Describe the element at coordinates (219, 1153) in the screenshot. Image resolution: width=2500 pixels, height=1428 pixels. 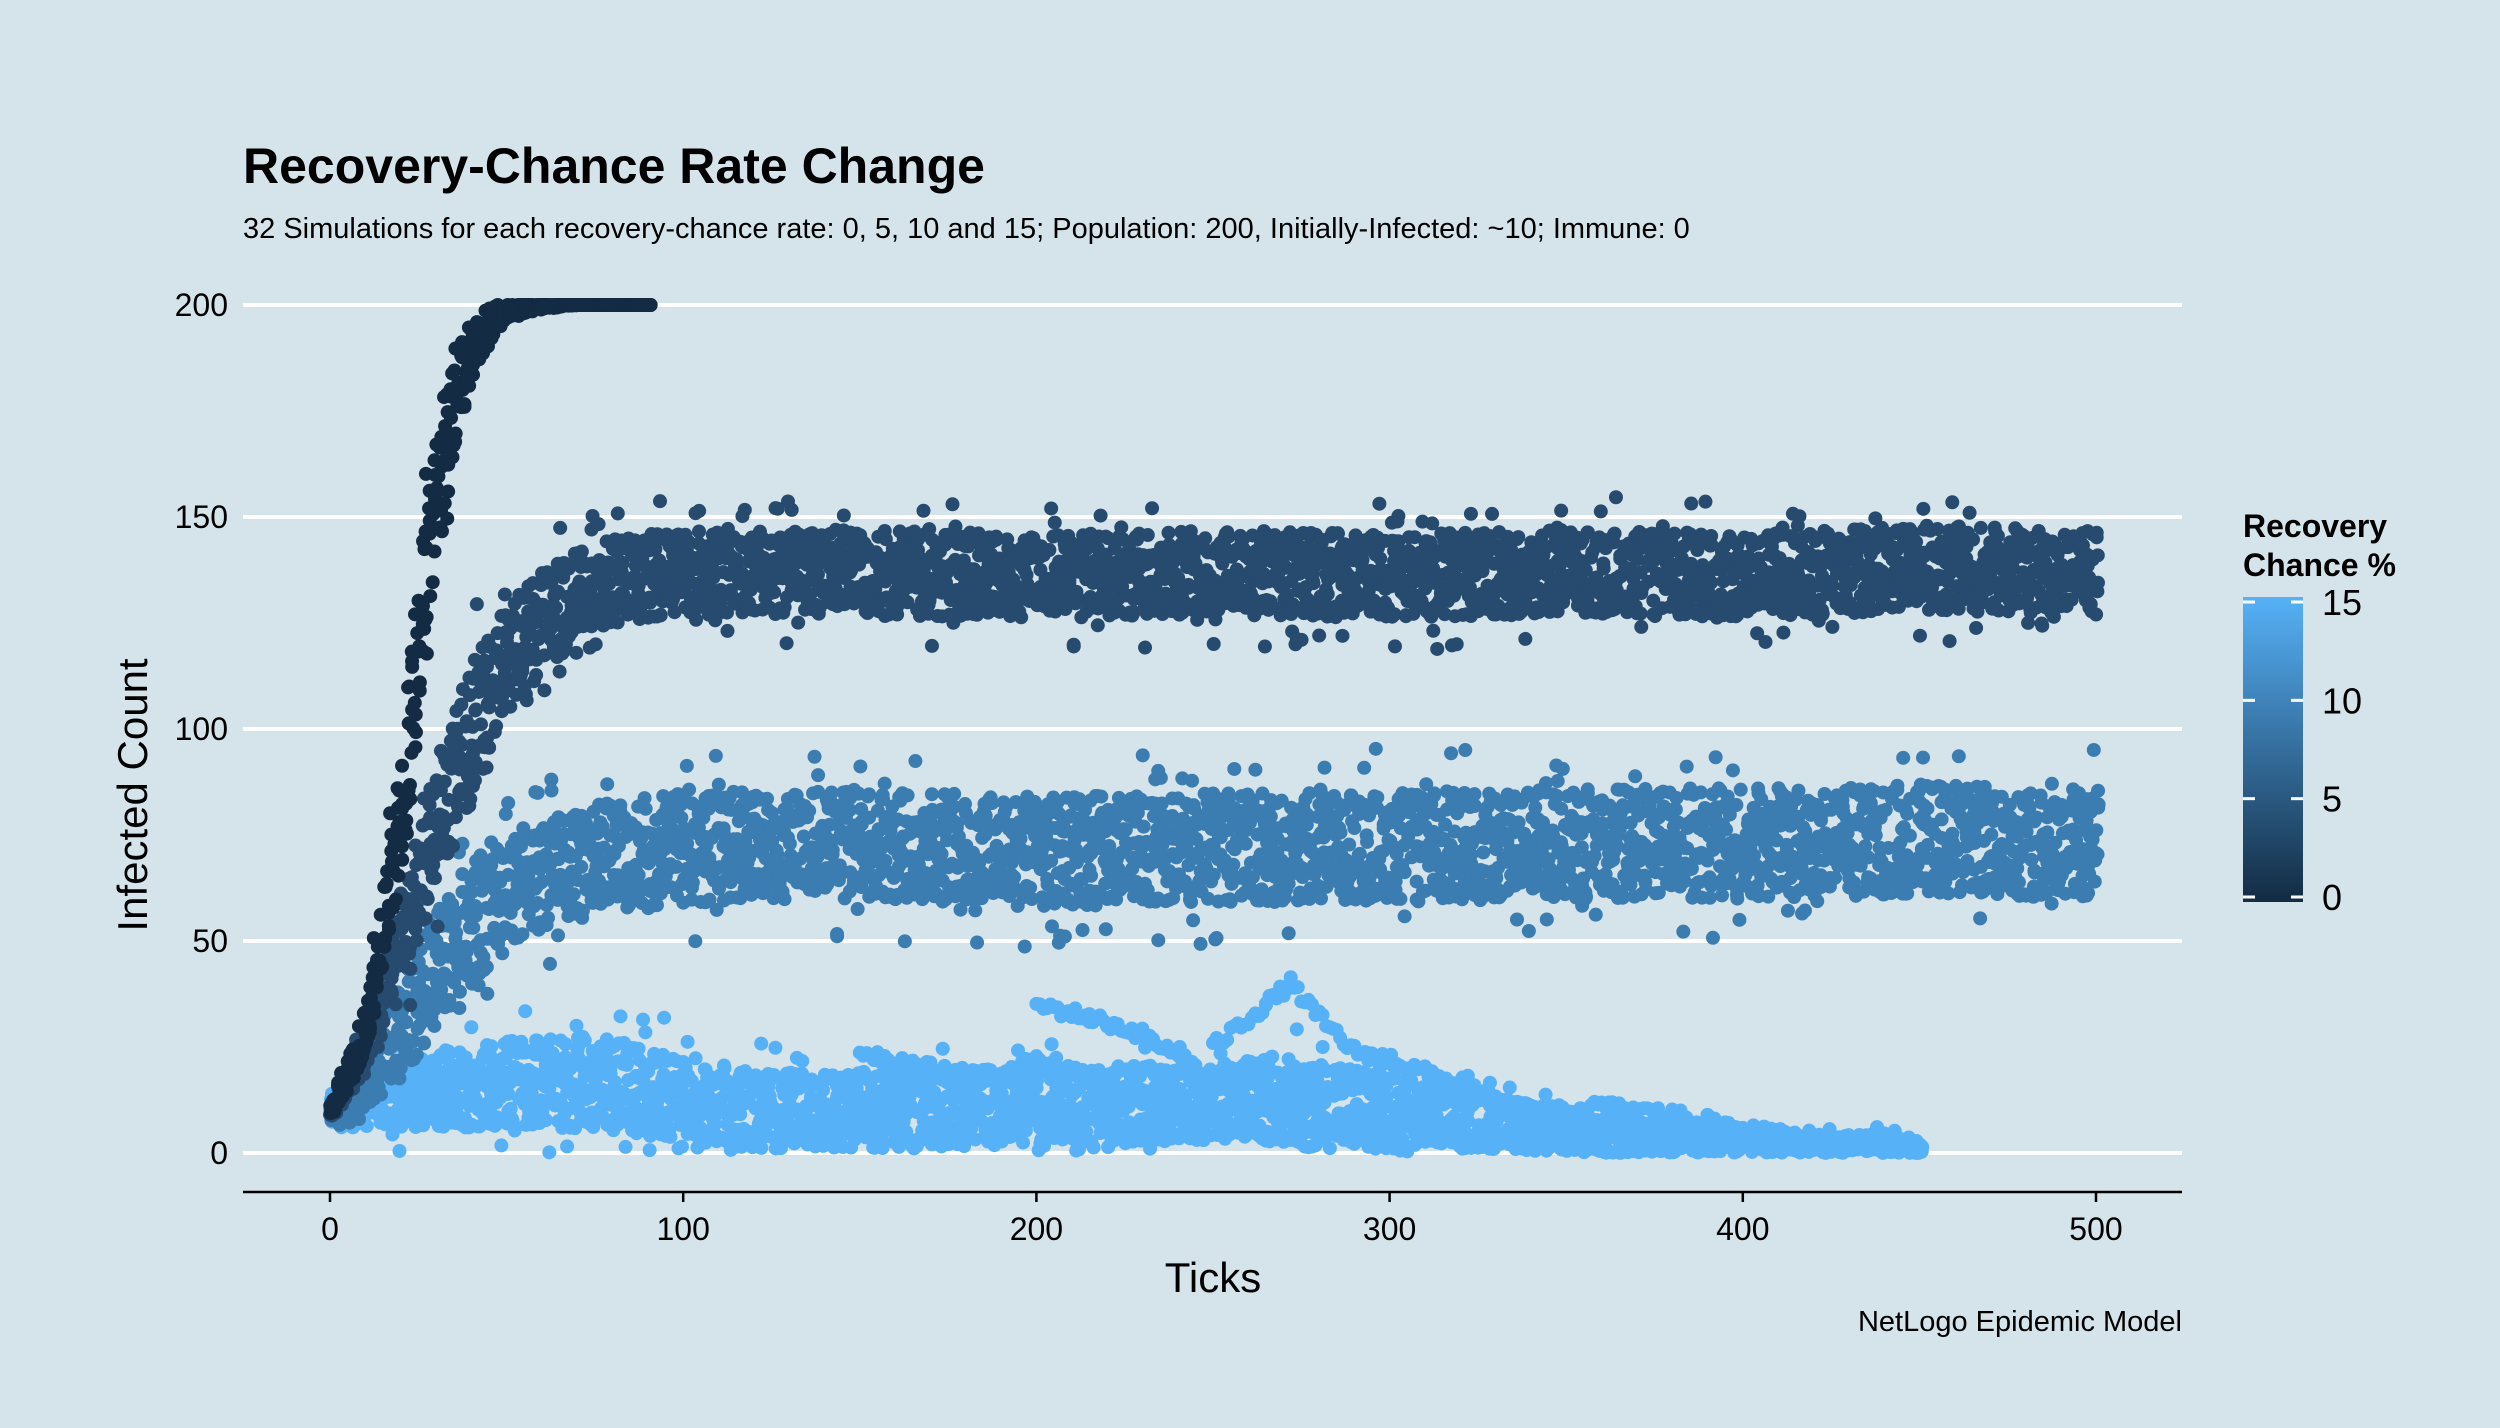
I see `y-tick-label: 0` at that location.